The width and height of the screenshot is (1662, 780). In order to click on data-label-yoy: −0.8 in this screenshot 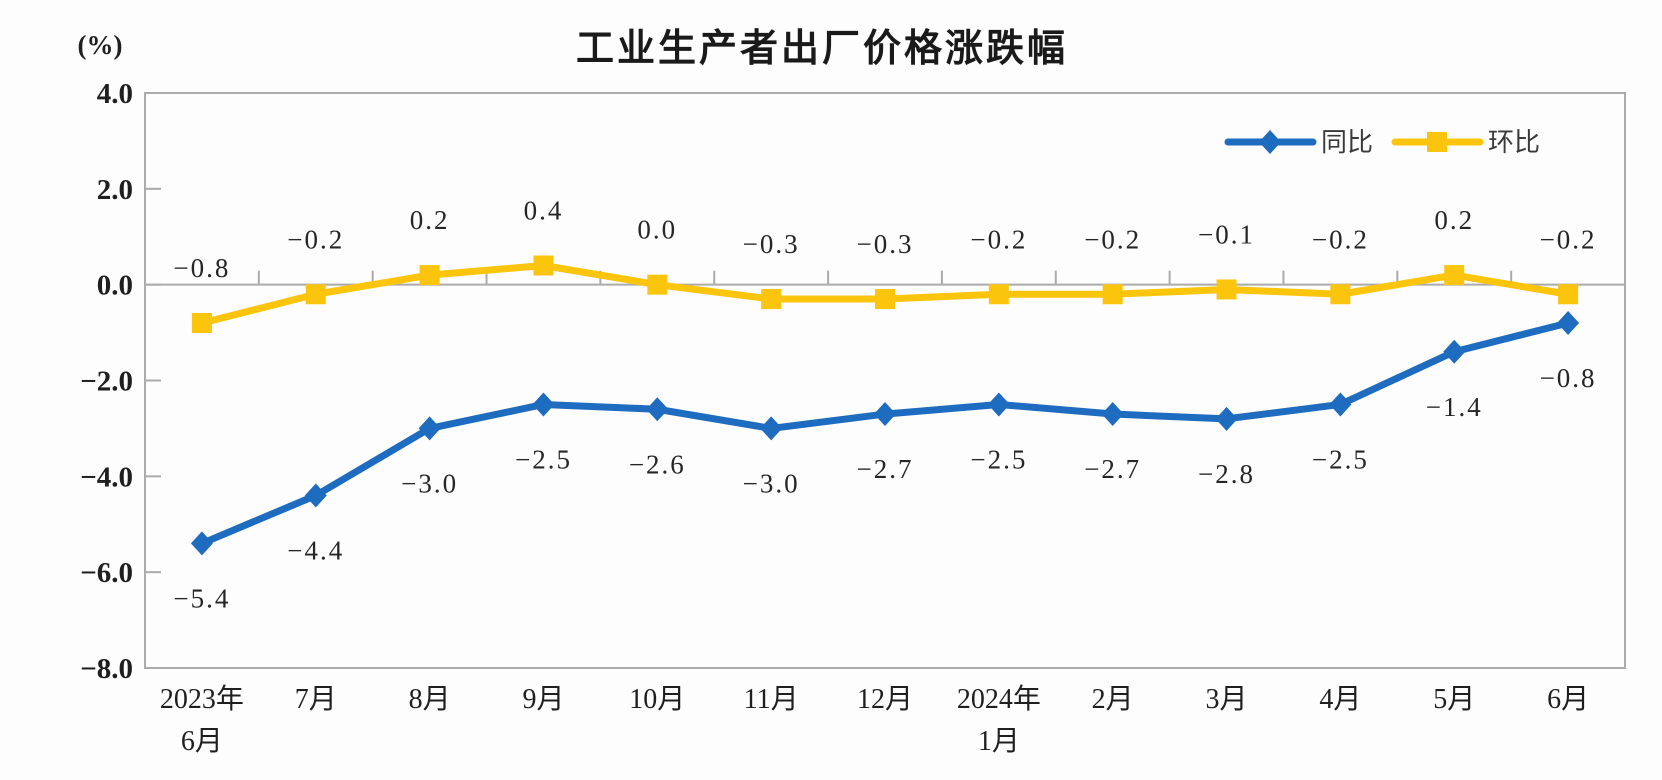, I will do `click(1568, 378)`.